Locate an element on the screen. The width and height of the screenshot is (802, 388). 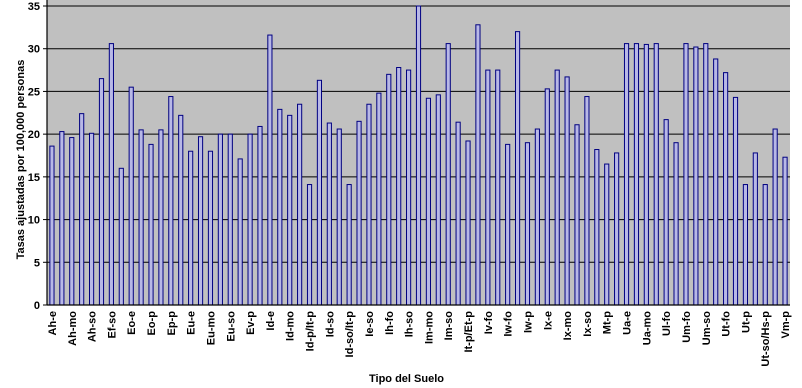
bar-Id-x is located at coordinates (339, 217).